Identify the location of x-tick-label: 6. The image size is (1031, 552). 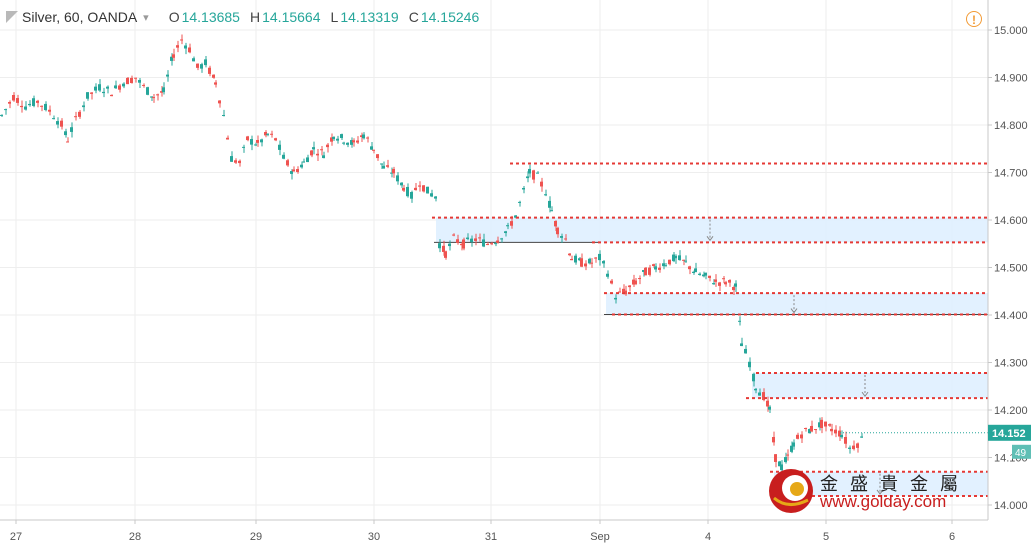
(952, 537).